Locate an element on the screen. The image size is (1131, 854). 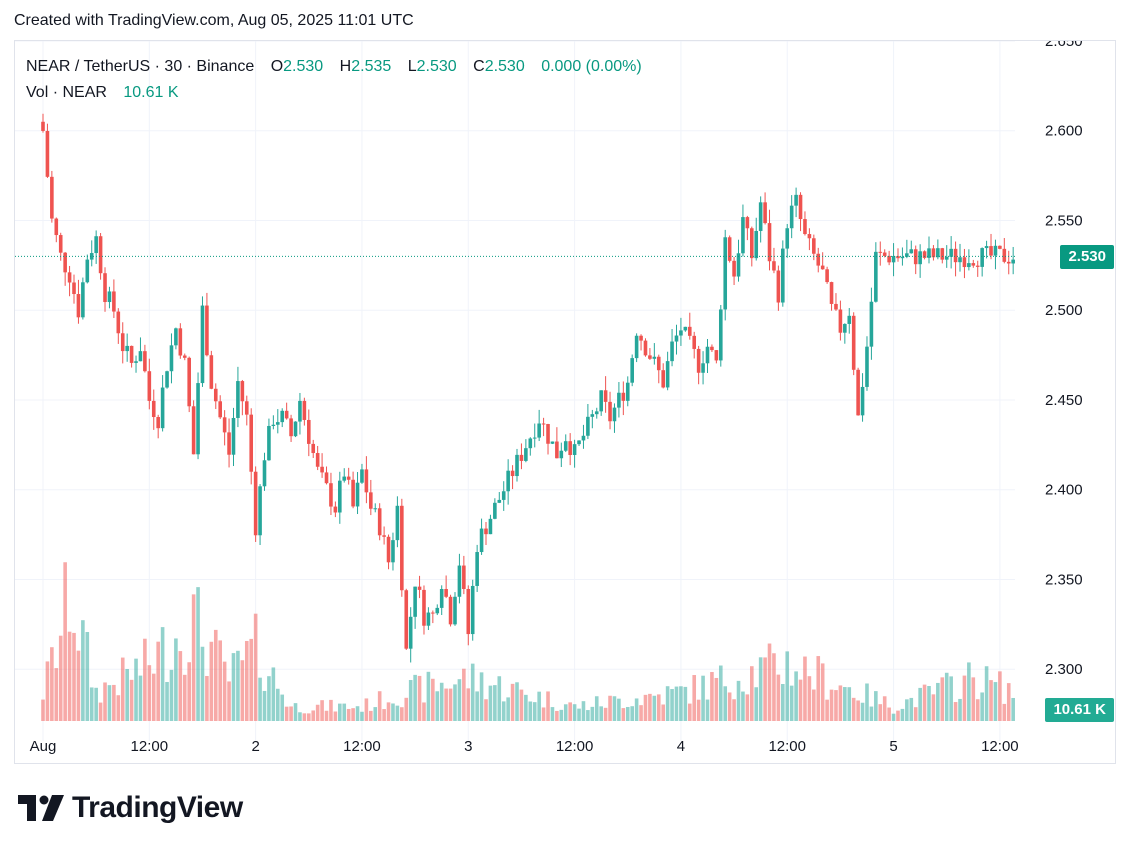
tradingview-logo: TradingView is located at coordinates (130, 808).